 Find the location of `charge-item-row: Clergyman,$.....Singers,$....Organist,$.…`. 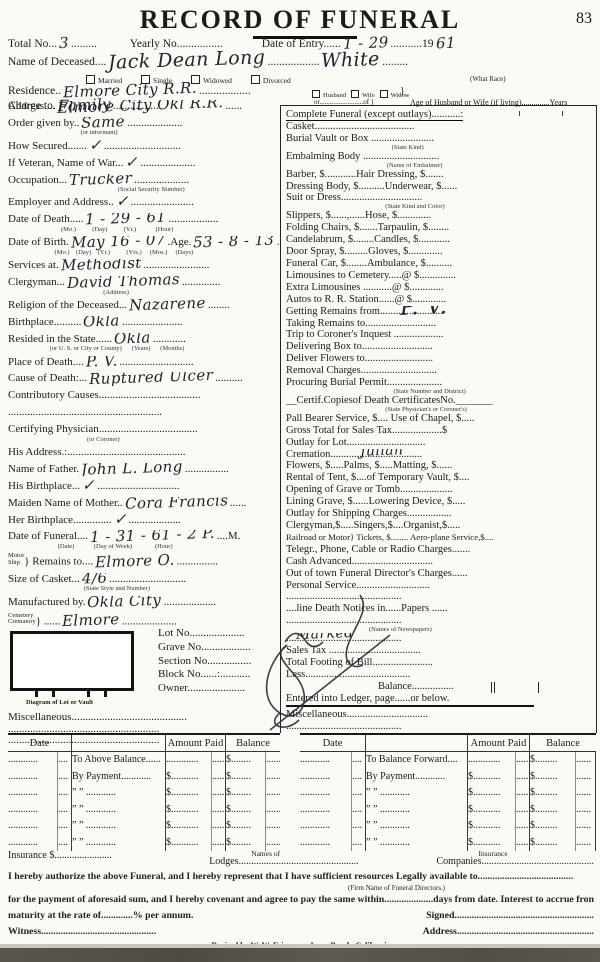

charge-item-row: Clergyman,$.....Singers,$....Organist,$.… is located at coordinates (441, 526).